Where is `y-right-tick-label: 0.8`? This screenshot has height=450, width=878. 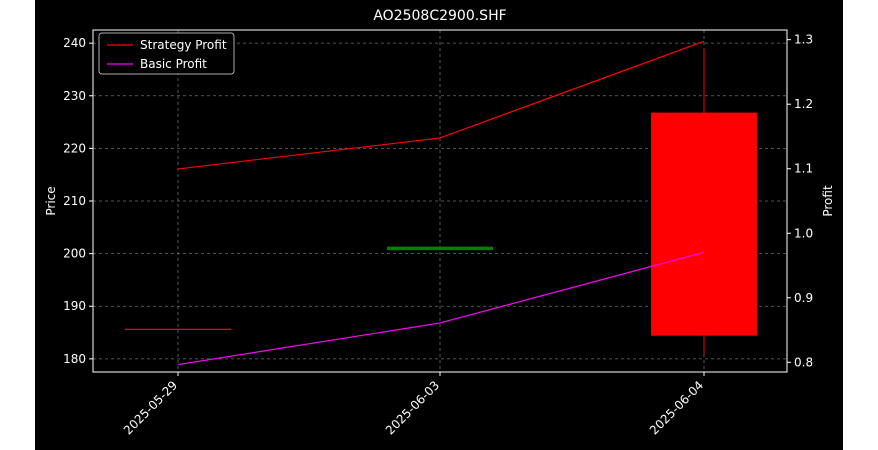 y-right-tick-label: 0.8 is located at coordinates (803, 362).